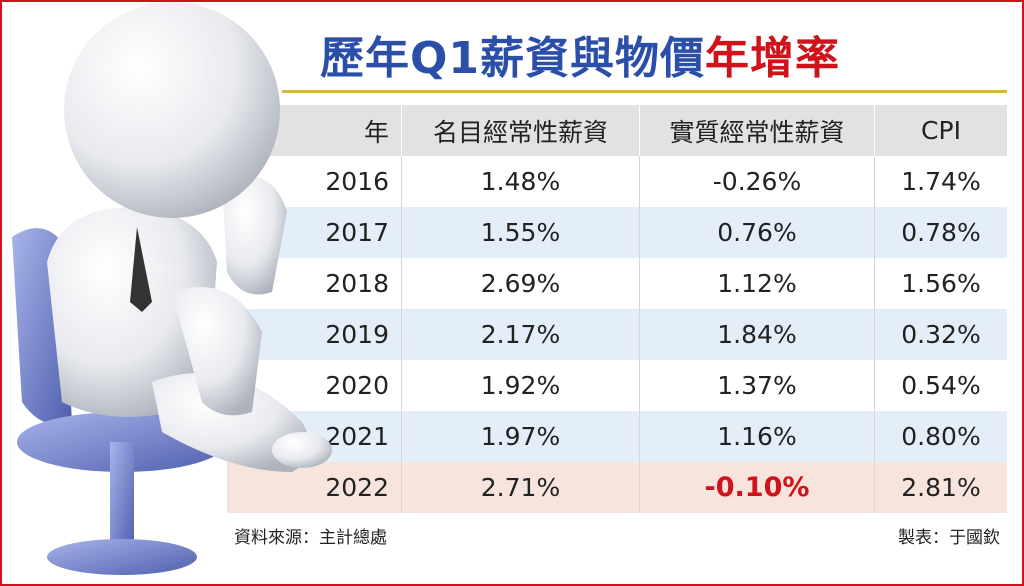  I want to click on value-cell: 2.81%, so click(941, 487).